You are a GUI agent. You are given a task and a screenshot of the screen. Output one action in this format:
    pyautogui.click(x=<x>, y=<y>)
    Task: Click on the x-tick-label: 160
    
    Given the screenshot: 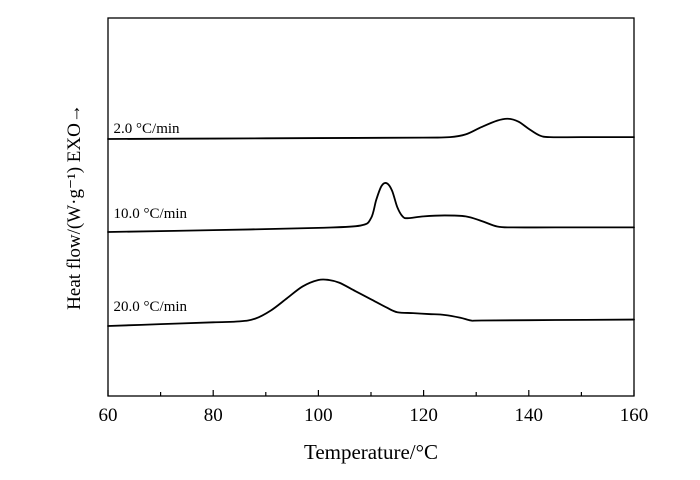 What is the action you would take?
    pyautogui.click(x=634, y=415)
    